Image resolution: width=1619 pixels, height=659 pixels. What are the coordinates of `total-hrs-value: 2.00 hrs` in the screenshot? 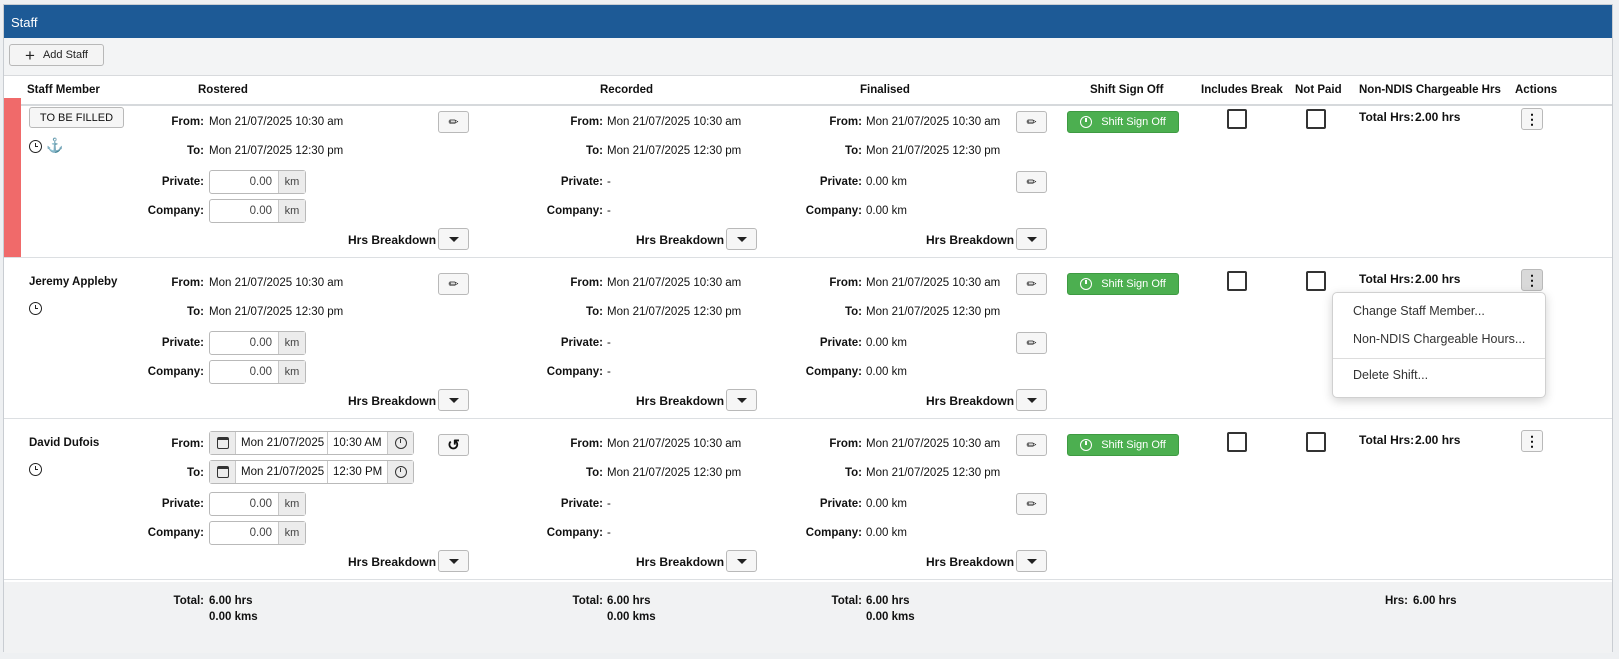 It's located at (1438, 279).